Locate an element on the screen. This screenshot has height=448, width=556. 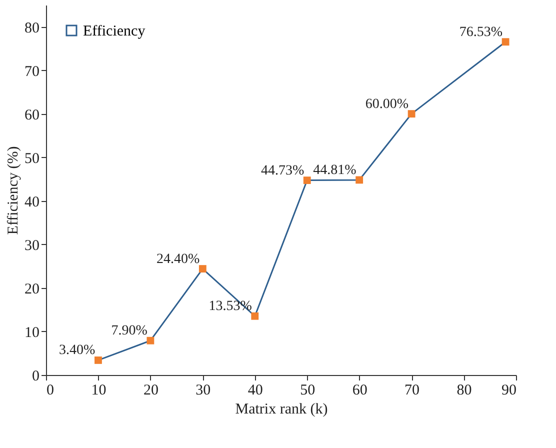
data-label: 44.73% is located at coordinates (282, 170).